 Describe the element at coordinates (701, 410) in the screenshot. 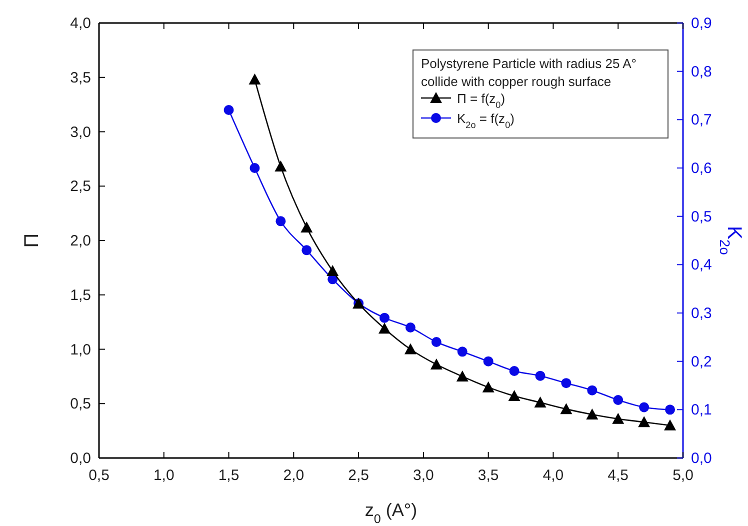

I see `y2-tick-label: 0,1` at that location.